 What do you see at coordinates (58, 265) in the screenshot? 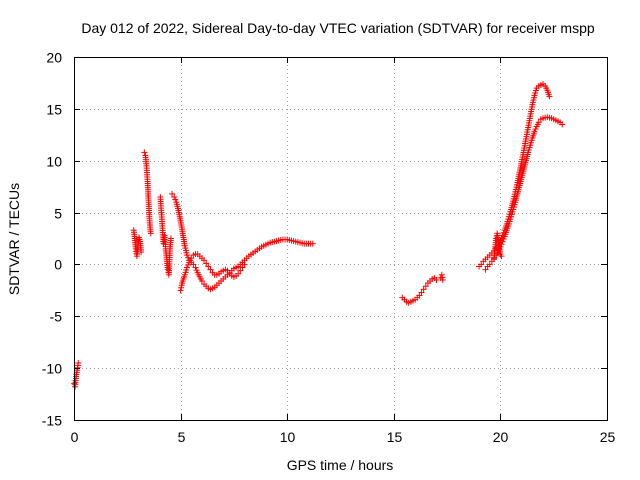
I see `y-tick-label: 0` at bounding box center [58, 265].